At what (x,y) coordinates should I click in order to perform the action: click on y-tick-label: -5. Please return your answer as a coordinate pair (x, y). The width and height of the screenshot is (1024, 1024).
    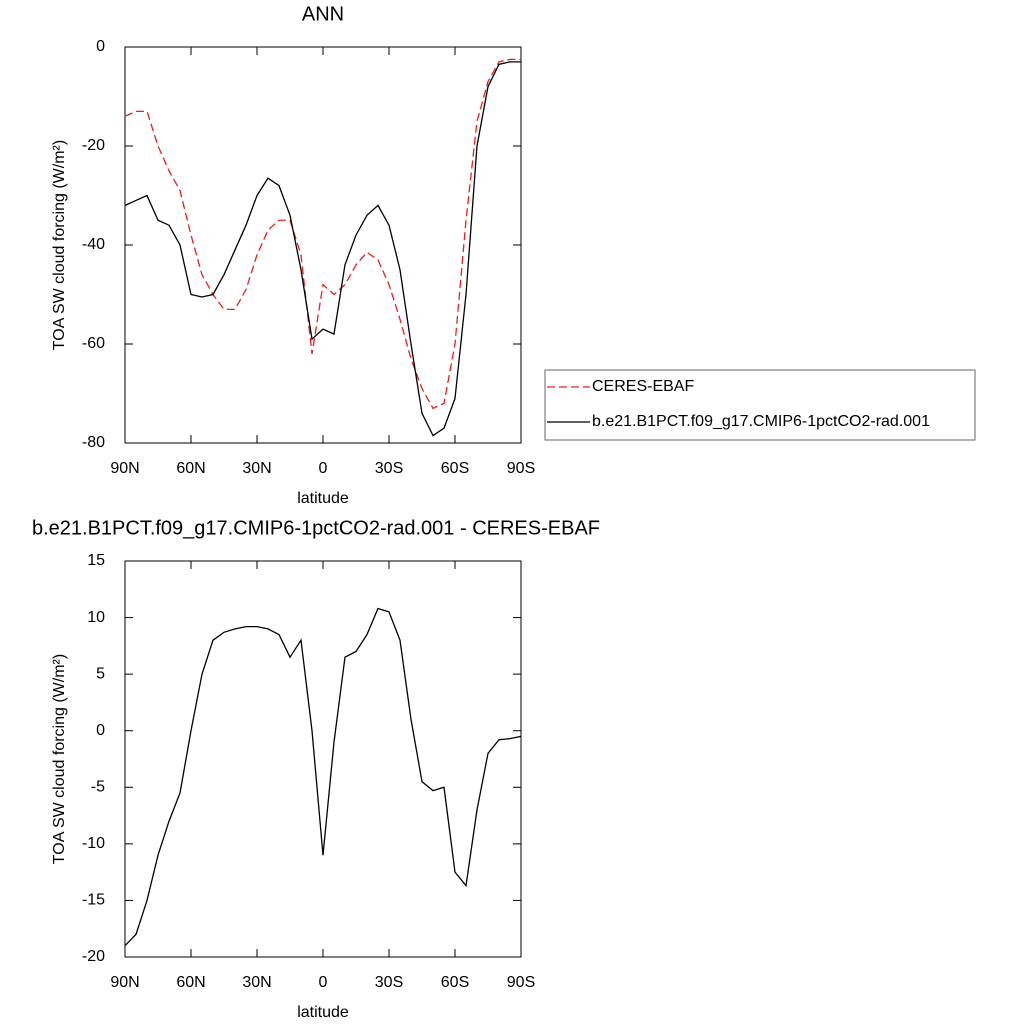
    Looking at the image, I should click on (98, 787).